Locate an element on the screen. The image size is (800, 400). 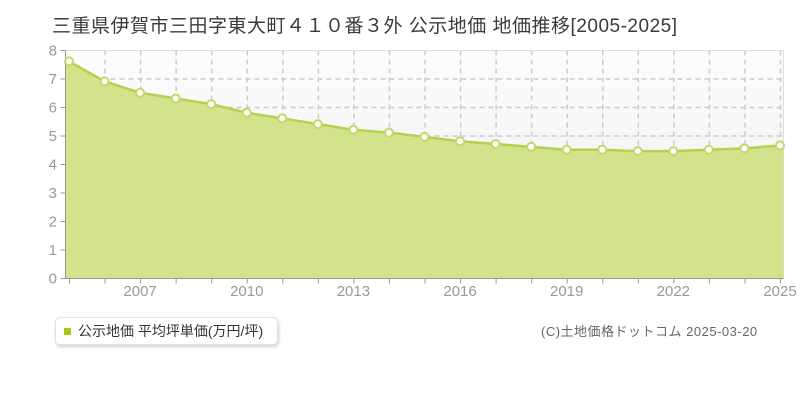
svg-text: 2010 is located at coordinates (246, 291).